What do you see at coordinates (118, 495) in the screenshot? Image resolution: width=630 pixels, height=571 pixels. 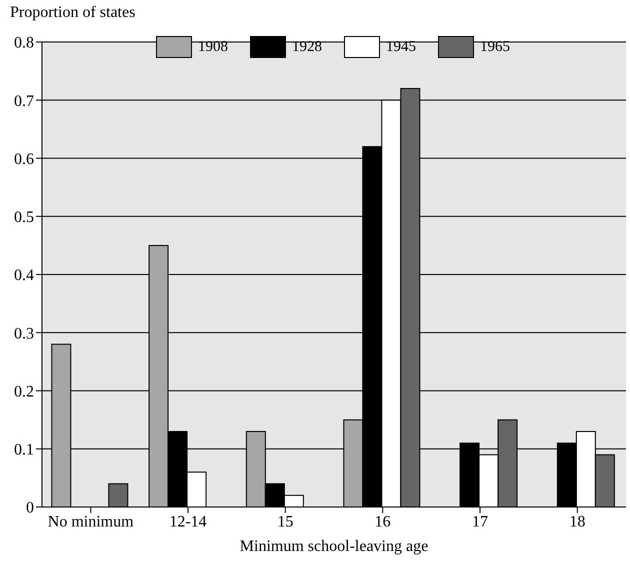 I see `bar` at bounding box center [118, 495].